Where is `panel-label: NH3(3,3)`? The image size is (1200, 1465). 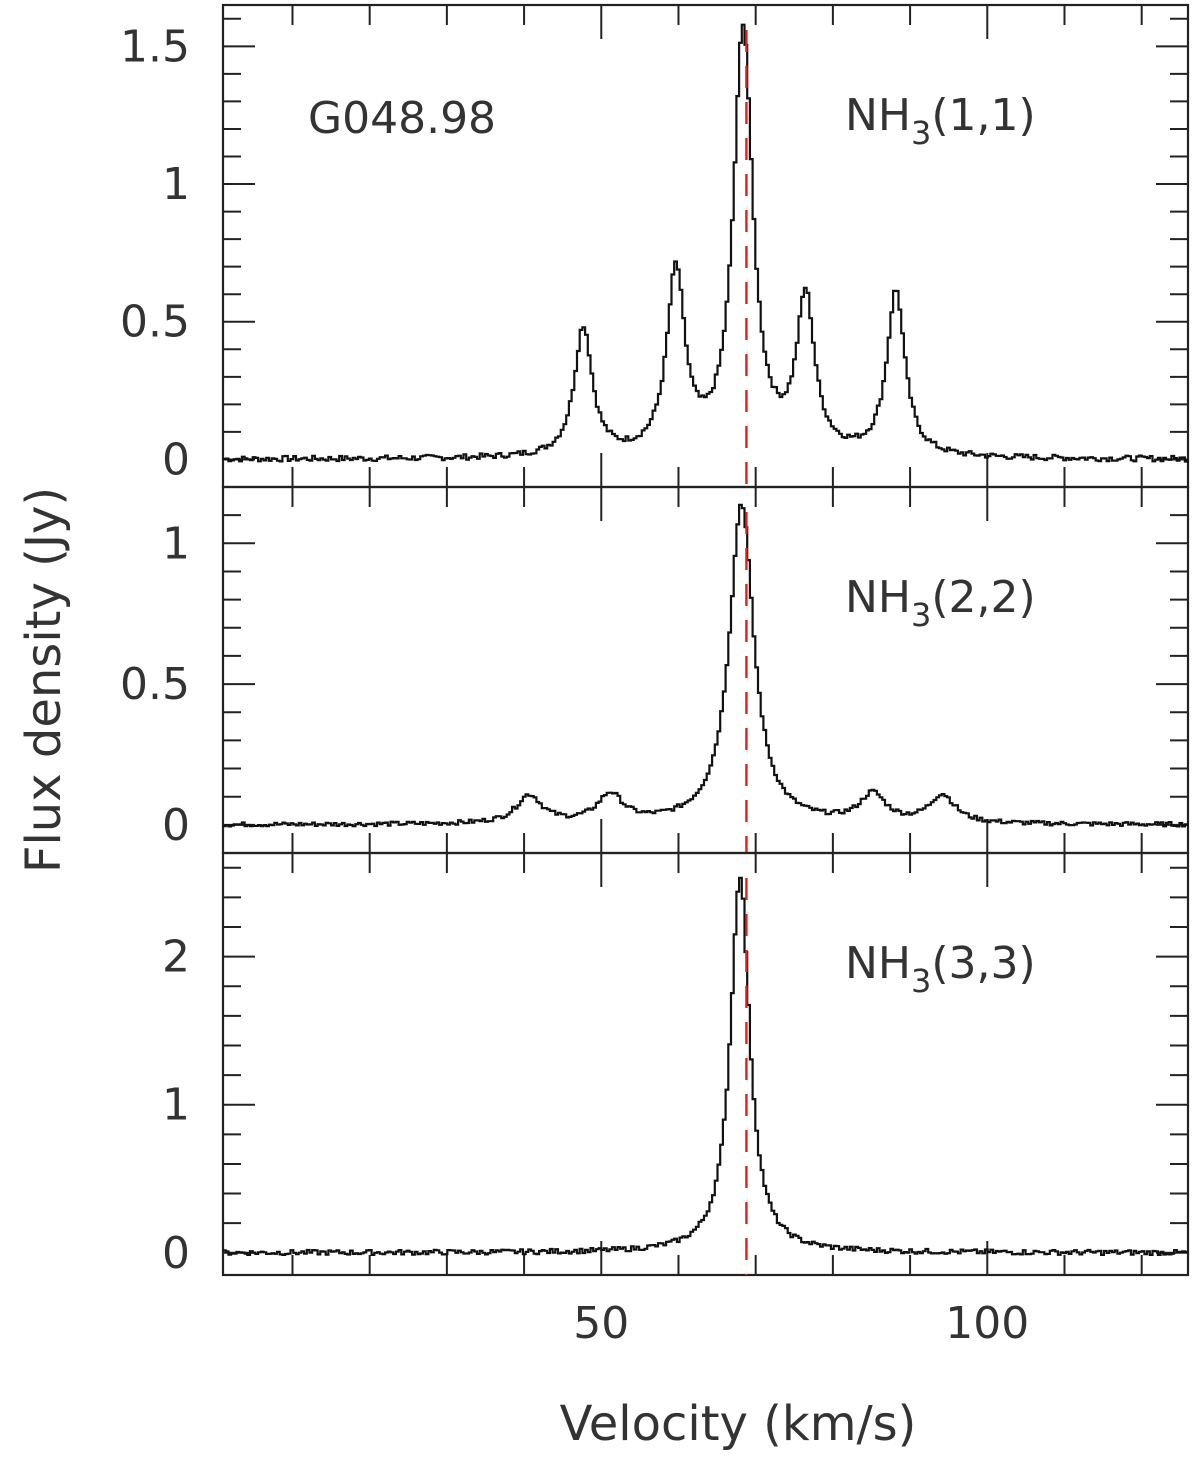 panel-label: NH3(3,3) is located at coordinates (940, 969).